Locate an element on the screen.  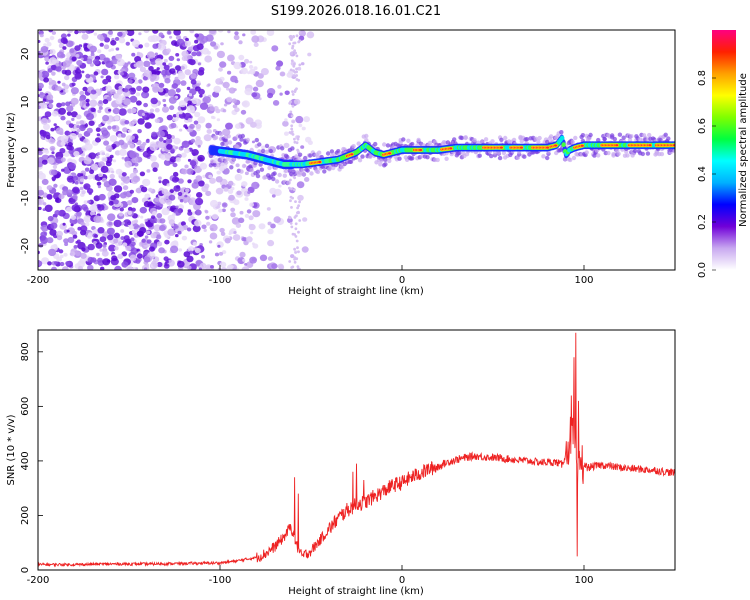
ridge-hotspot is located at coordinates (390, 153).